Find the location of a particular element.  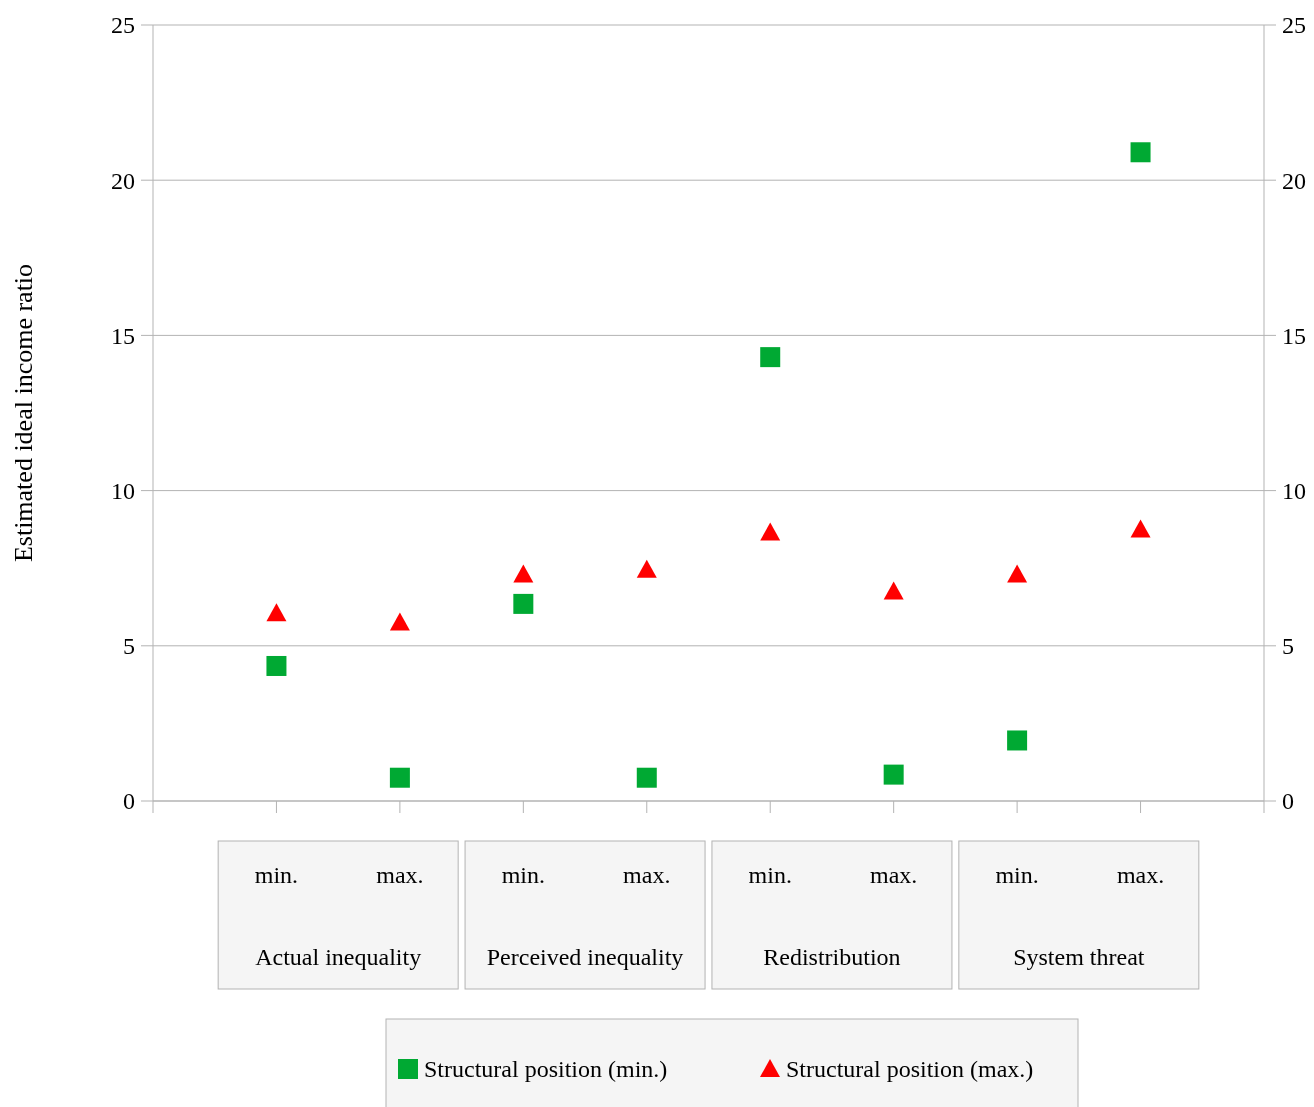

y-tick-label: 10 is located at coordinates (123, 491).